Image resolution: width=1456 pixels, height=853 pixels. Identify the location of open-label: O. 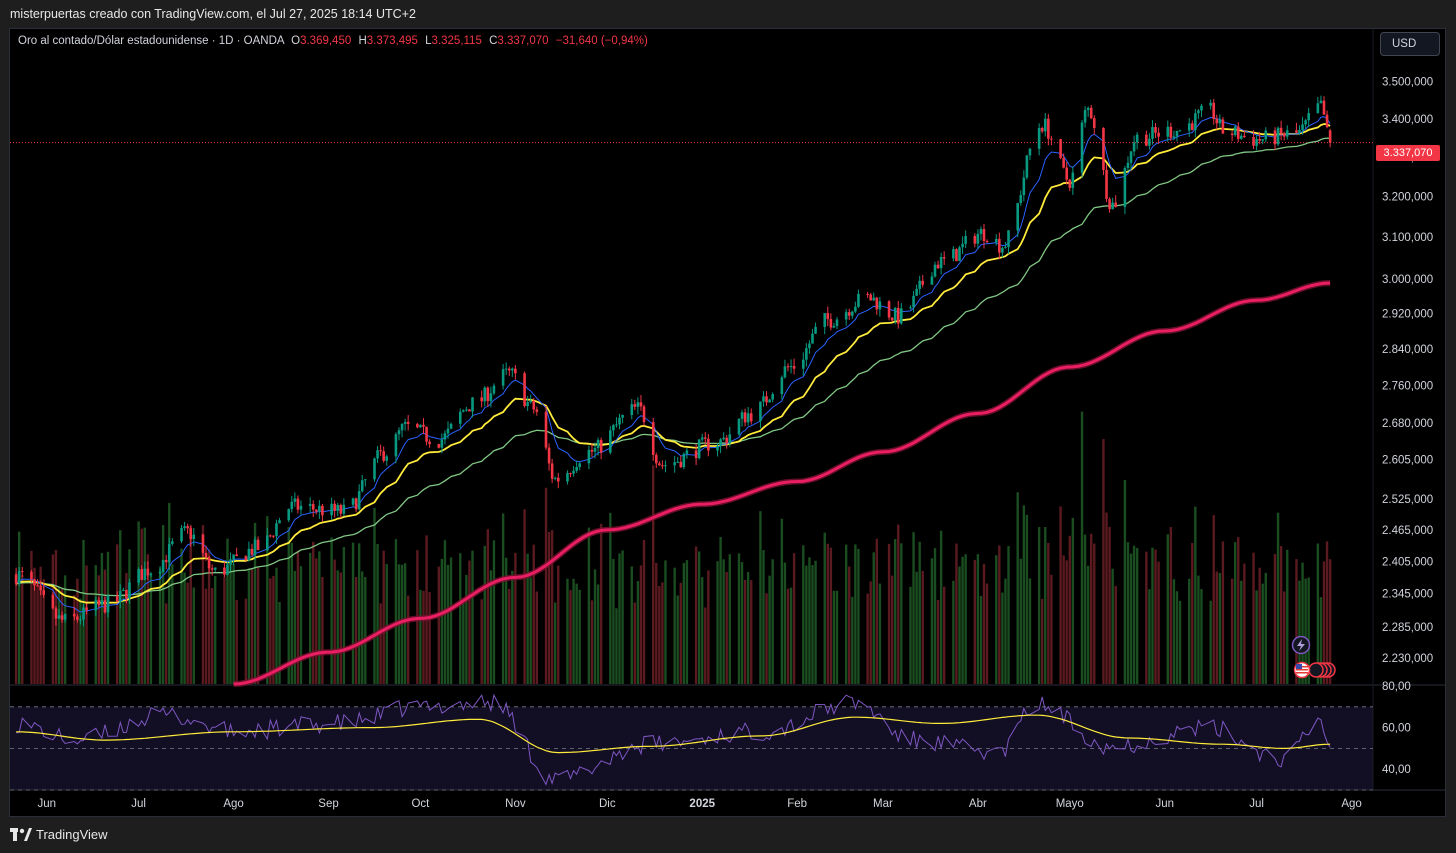
(296, 41).